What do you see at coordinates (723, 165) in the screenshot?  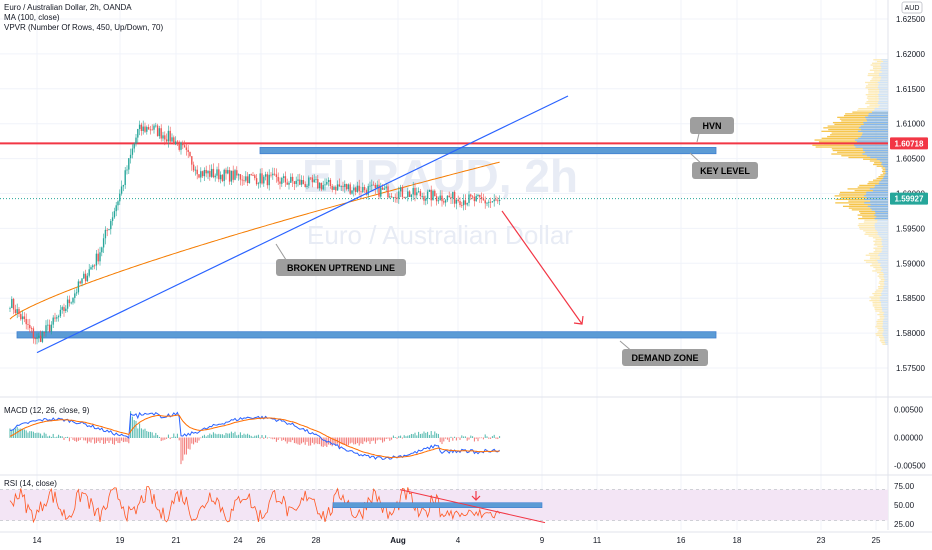 I see `key-level-callout: KEY LEVEL` at bounding box center [723, 165].